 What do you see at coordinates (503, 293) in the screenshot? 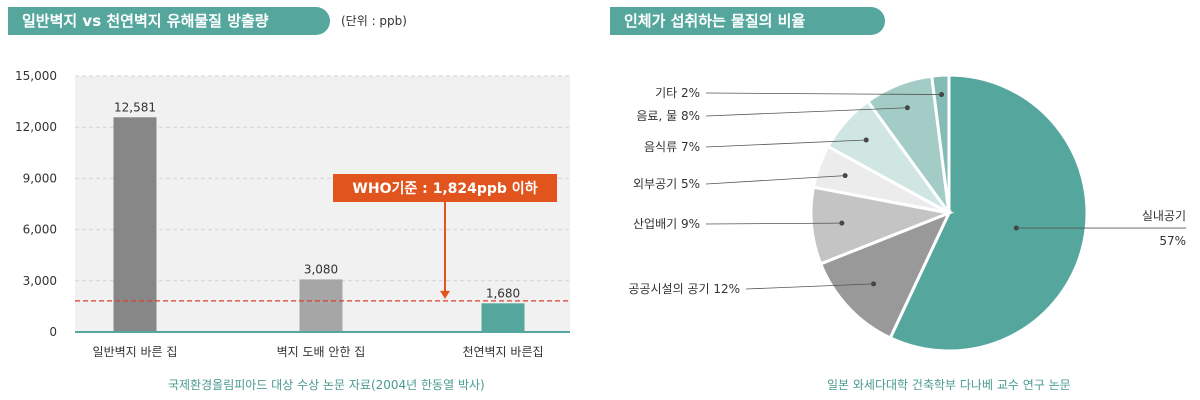
I see `bar-value-label: 1,680` at bounding box center [503, 293].